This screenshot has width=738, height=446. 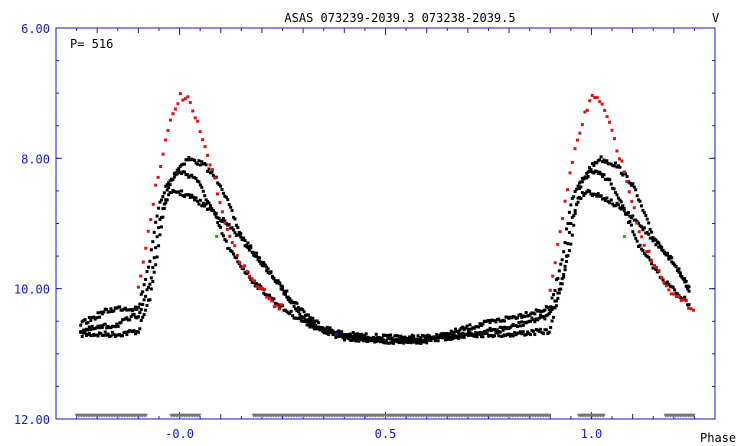 What do you see at coordinates (399, 18) in the screenshot?
I see `chart-title: ASAS 073239-2039.3 073238-2039.5` at bounding box center [399, 18].